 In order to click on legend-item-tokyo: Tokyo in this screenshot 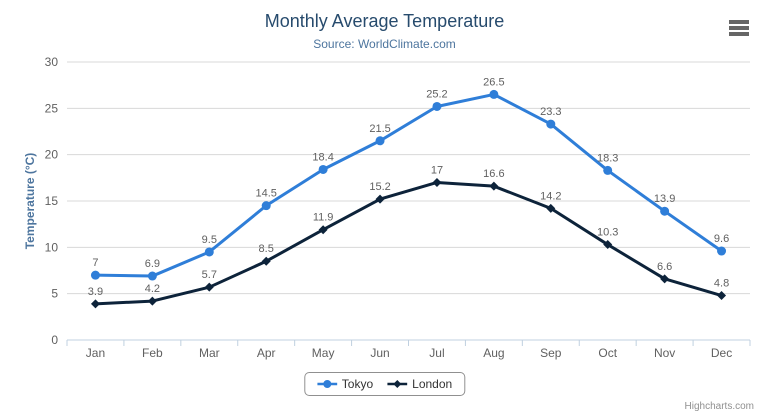, I will do `click(345, 384)`.